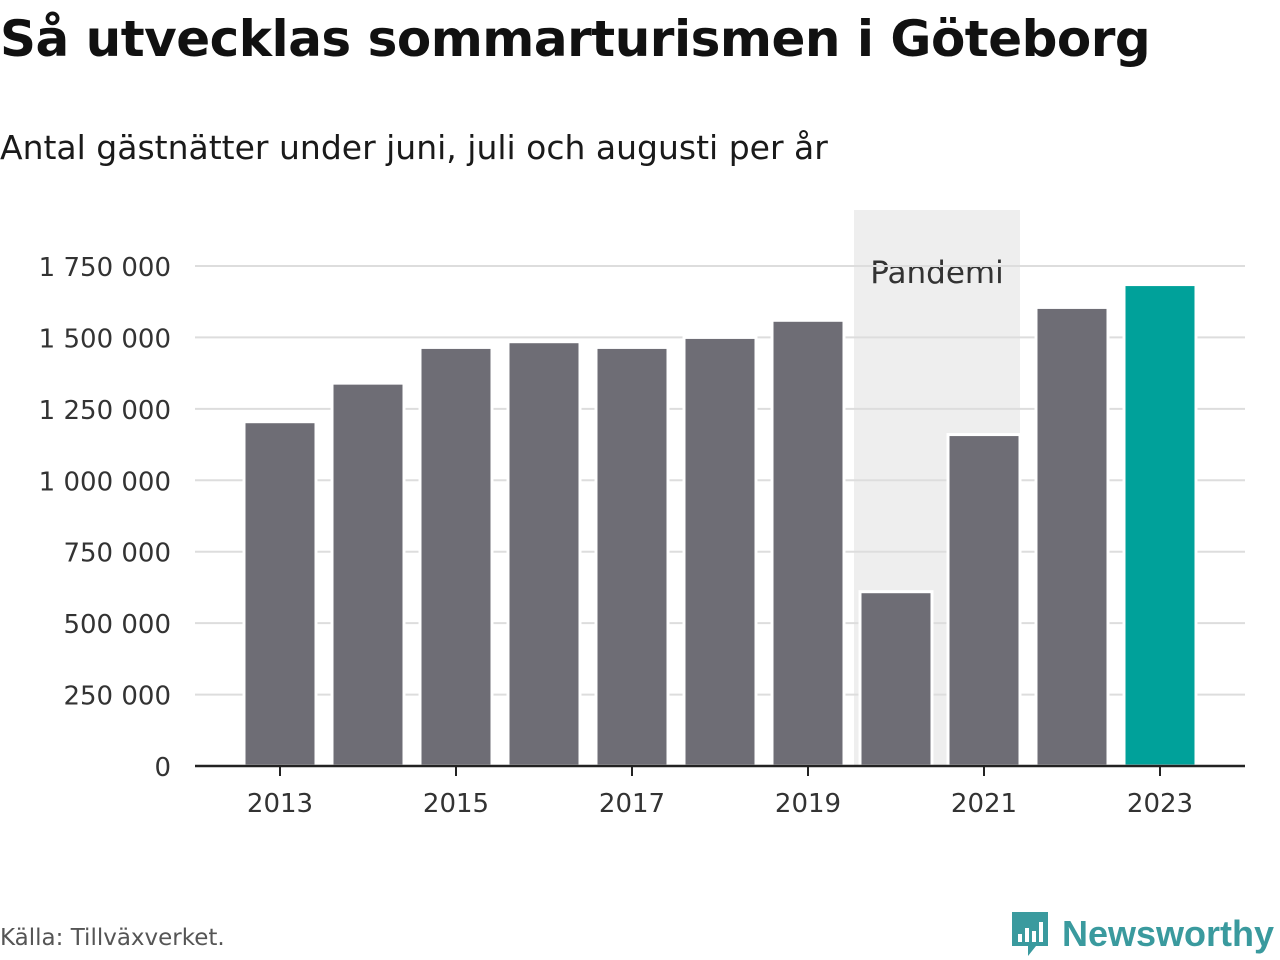 This screenshot has width=1280, height=960. What do you see at coordinates (632, 556) in the screenshot?
I see `bar-2017` at bounding box center [632, 556].